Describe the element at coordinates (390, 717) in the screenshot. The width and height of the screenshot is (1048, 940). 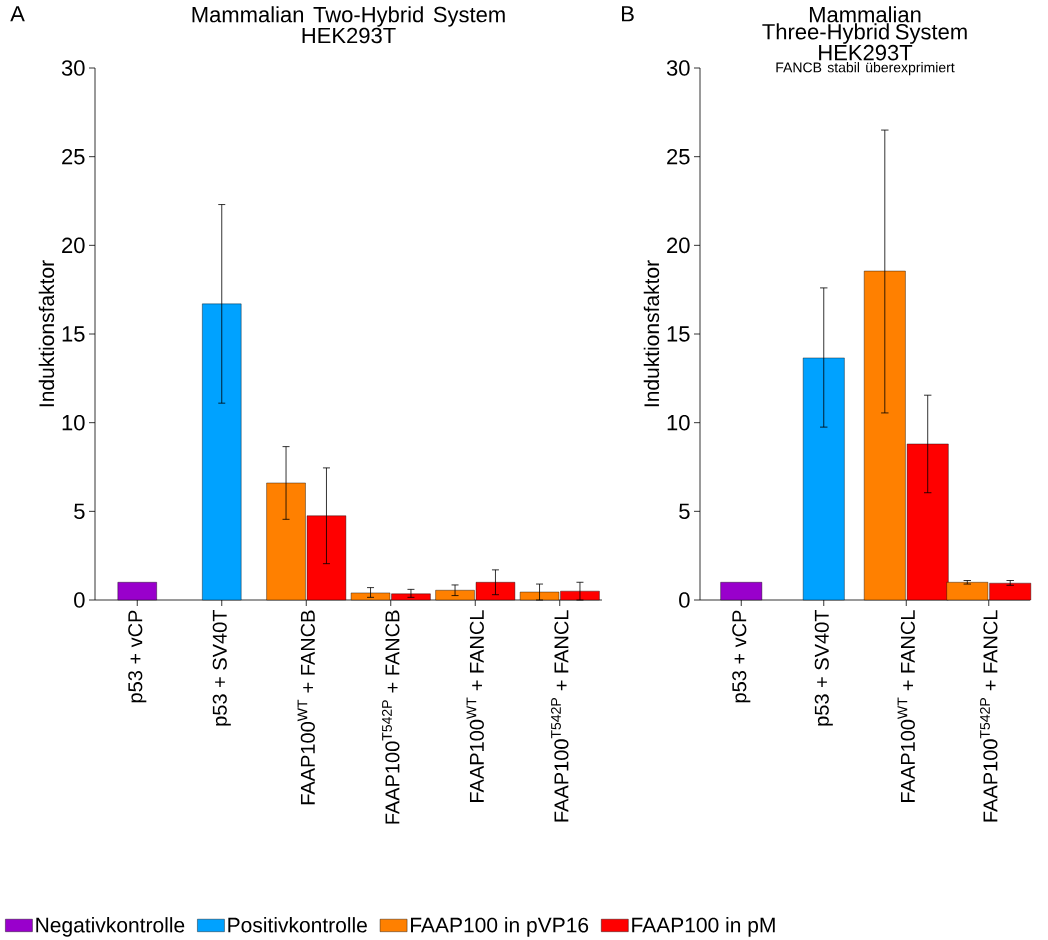
I see `x-tick-label: FAAP100$^{T542P}$ + FANCB` at that location.